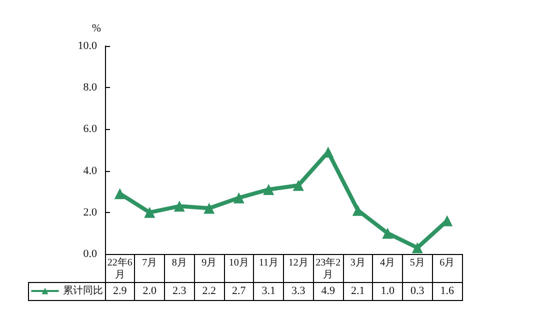 This screenshot has width=554, height=327. I want to click on data-label: 0.3, so click(417, 291).